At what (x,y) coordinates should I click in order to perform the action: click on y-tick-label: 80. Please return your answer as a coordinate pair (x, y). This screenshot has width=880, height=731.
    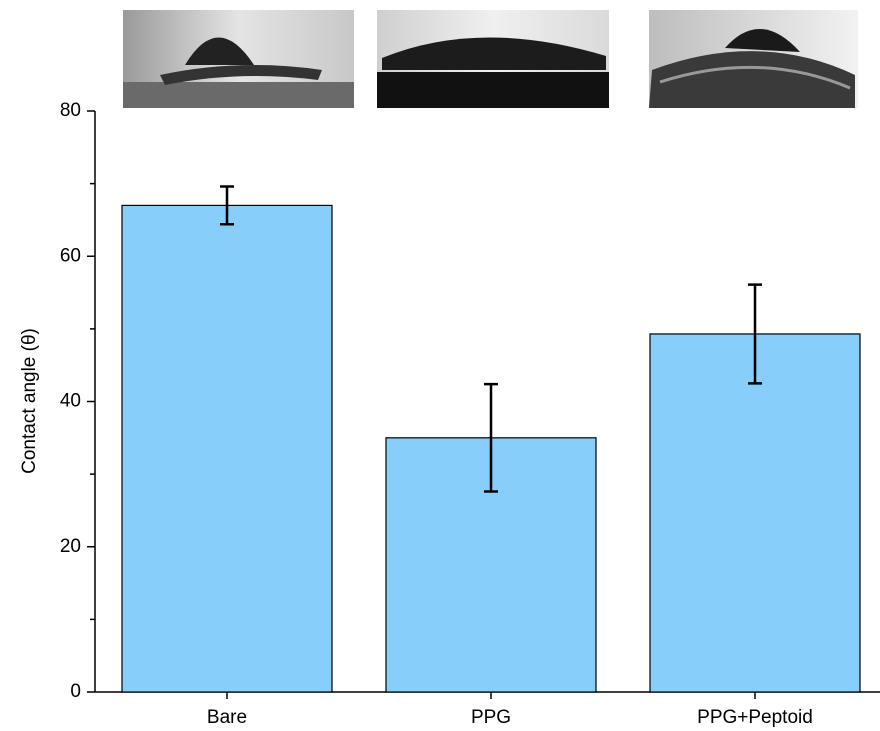
    Looking at the image, I should click on (70, 110).